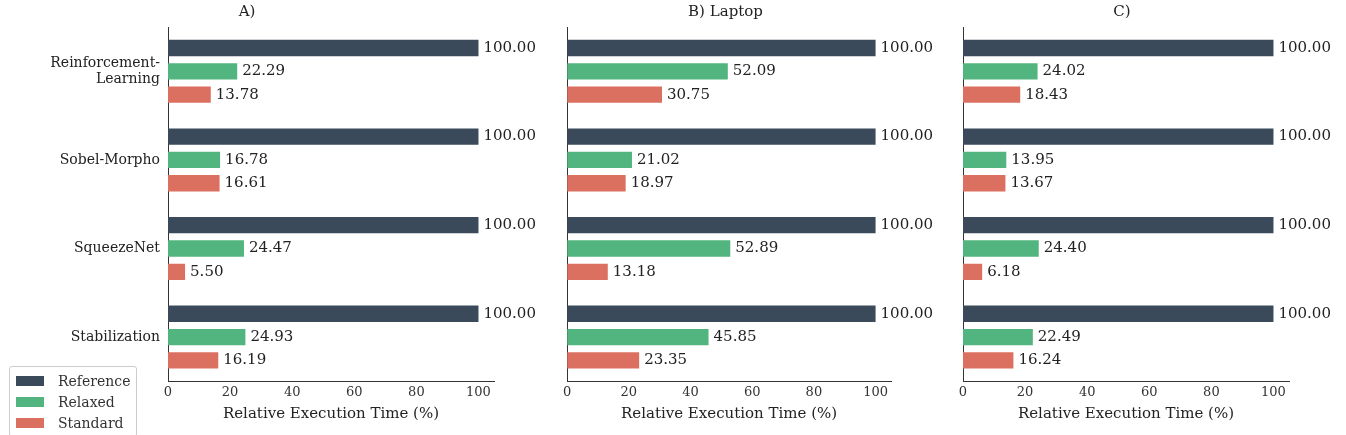  I want to click on y-tick-label: Reinforcement-Learning, so click(105, 70).